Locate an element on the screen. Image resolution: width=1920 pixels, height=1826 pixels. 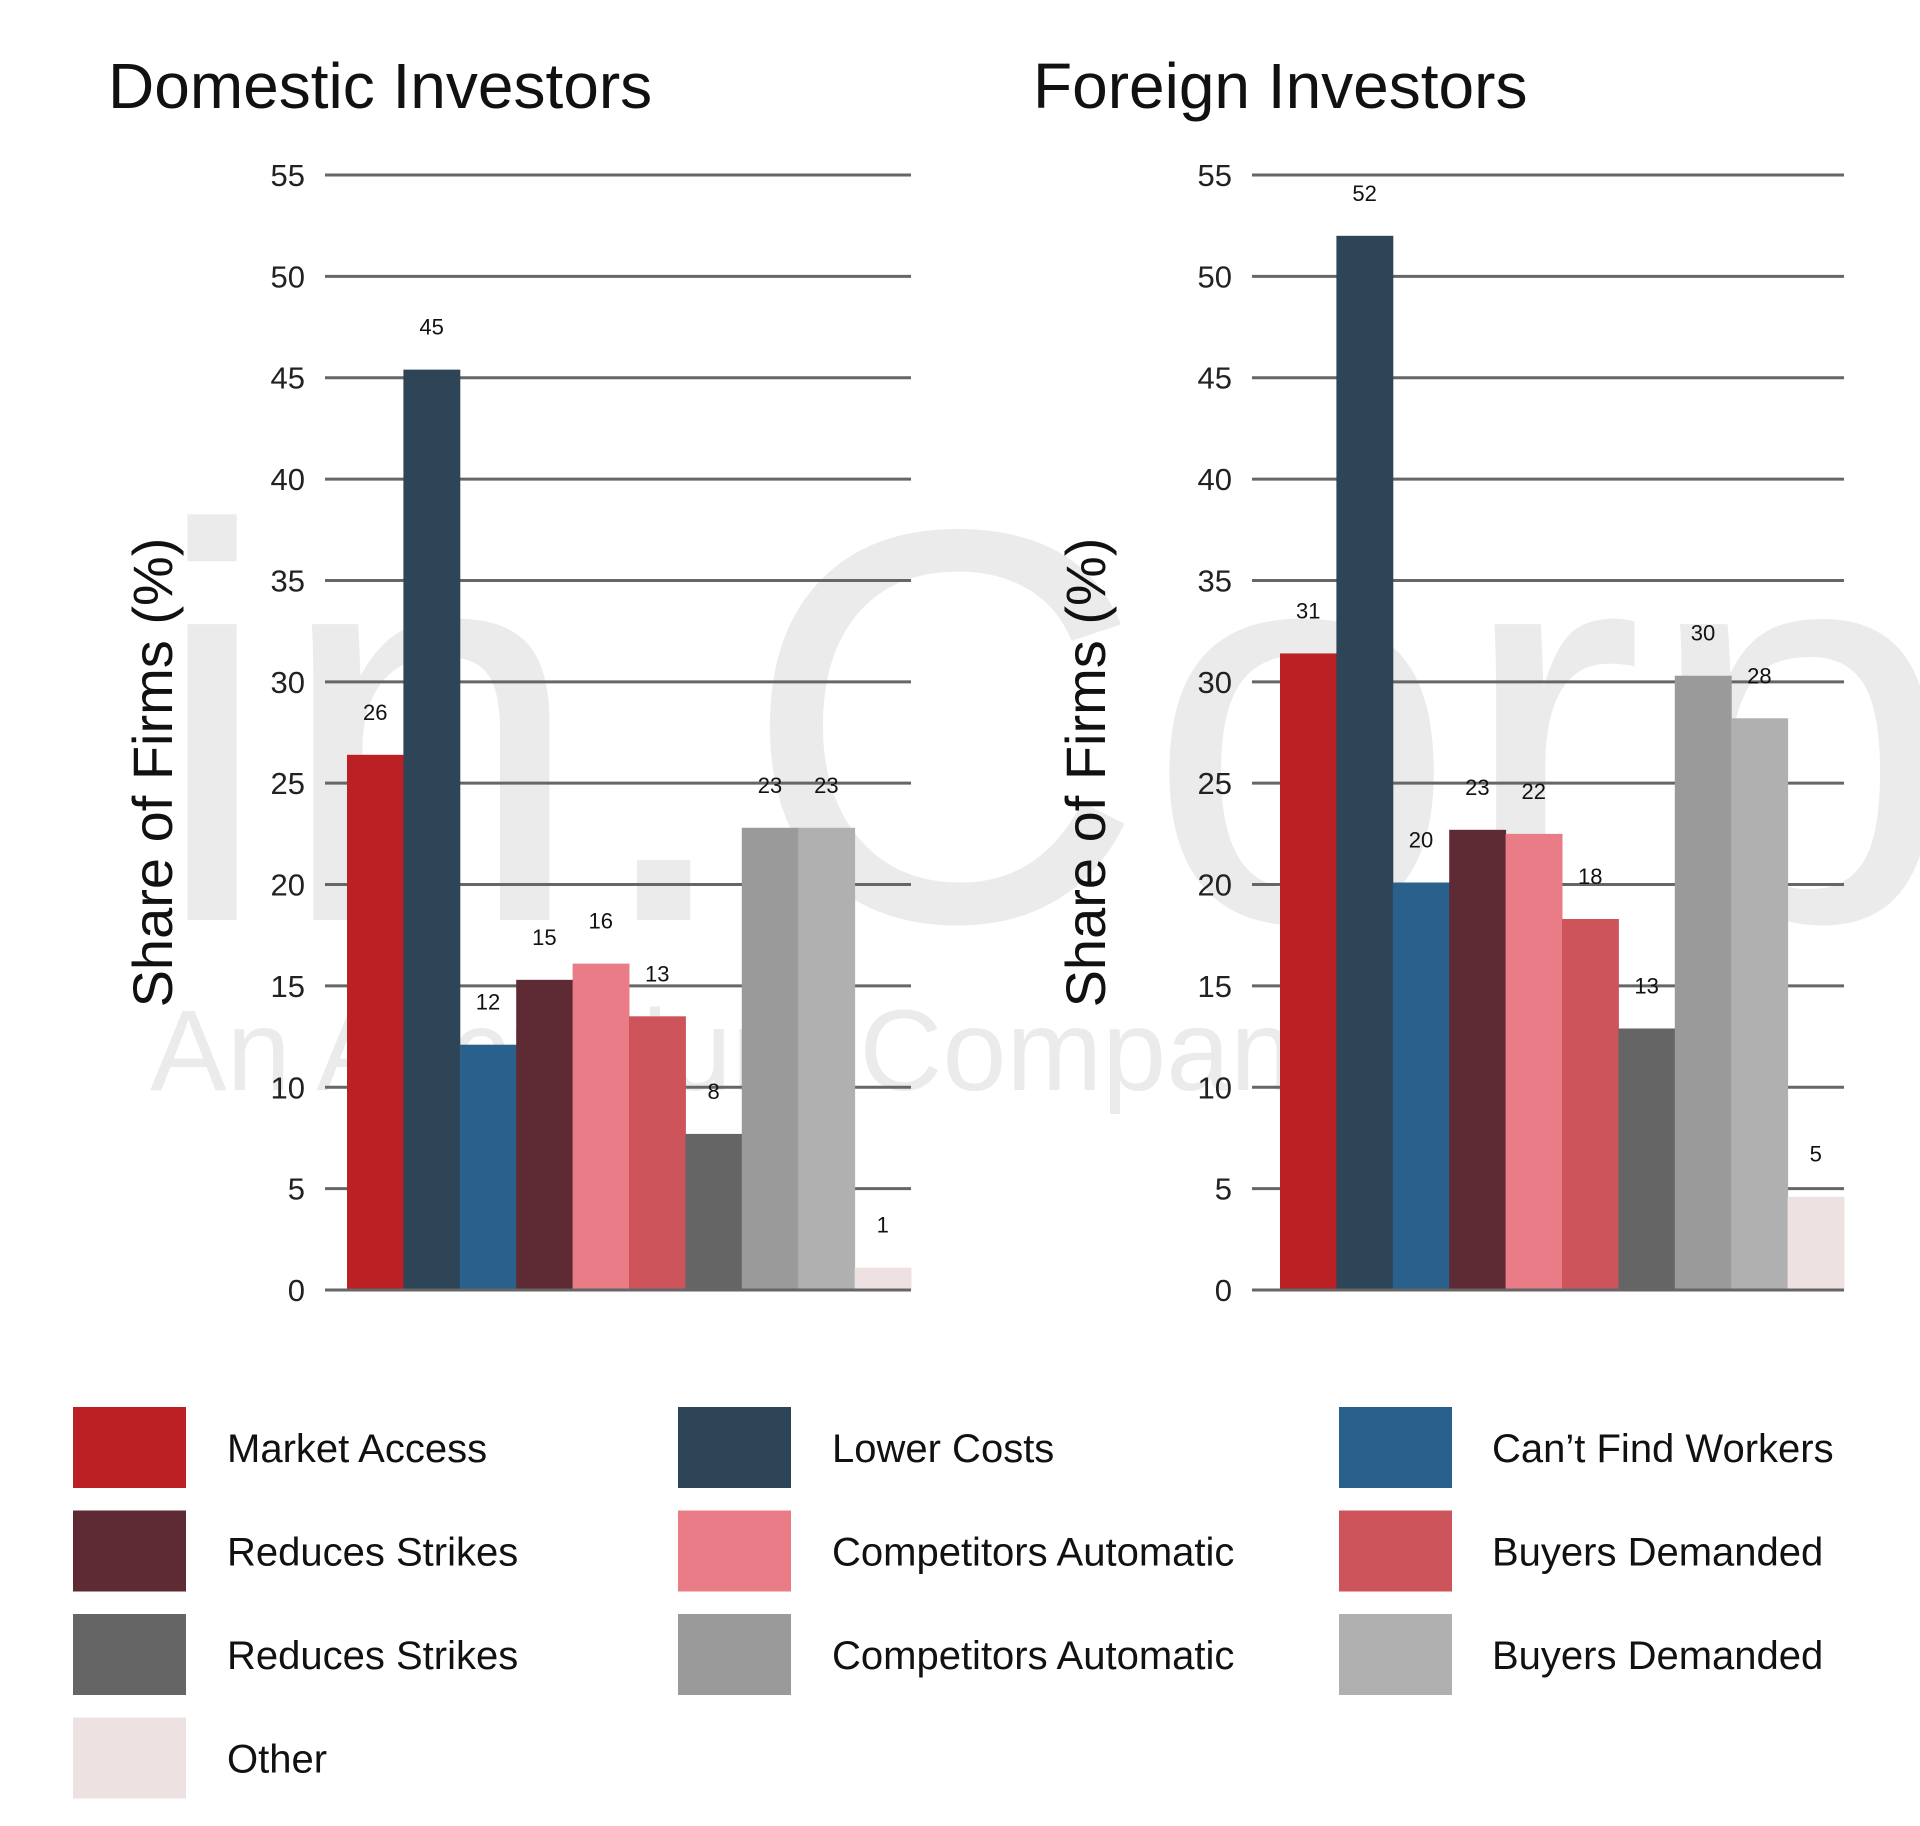
data-label: 26 is located at coordinates (375, 712).